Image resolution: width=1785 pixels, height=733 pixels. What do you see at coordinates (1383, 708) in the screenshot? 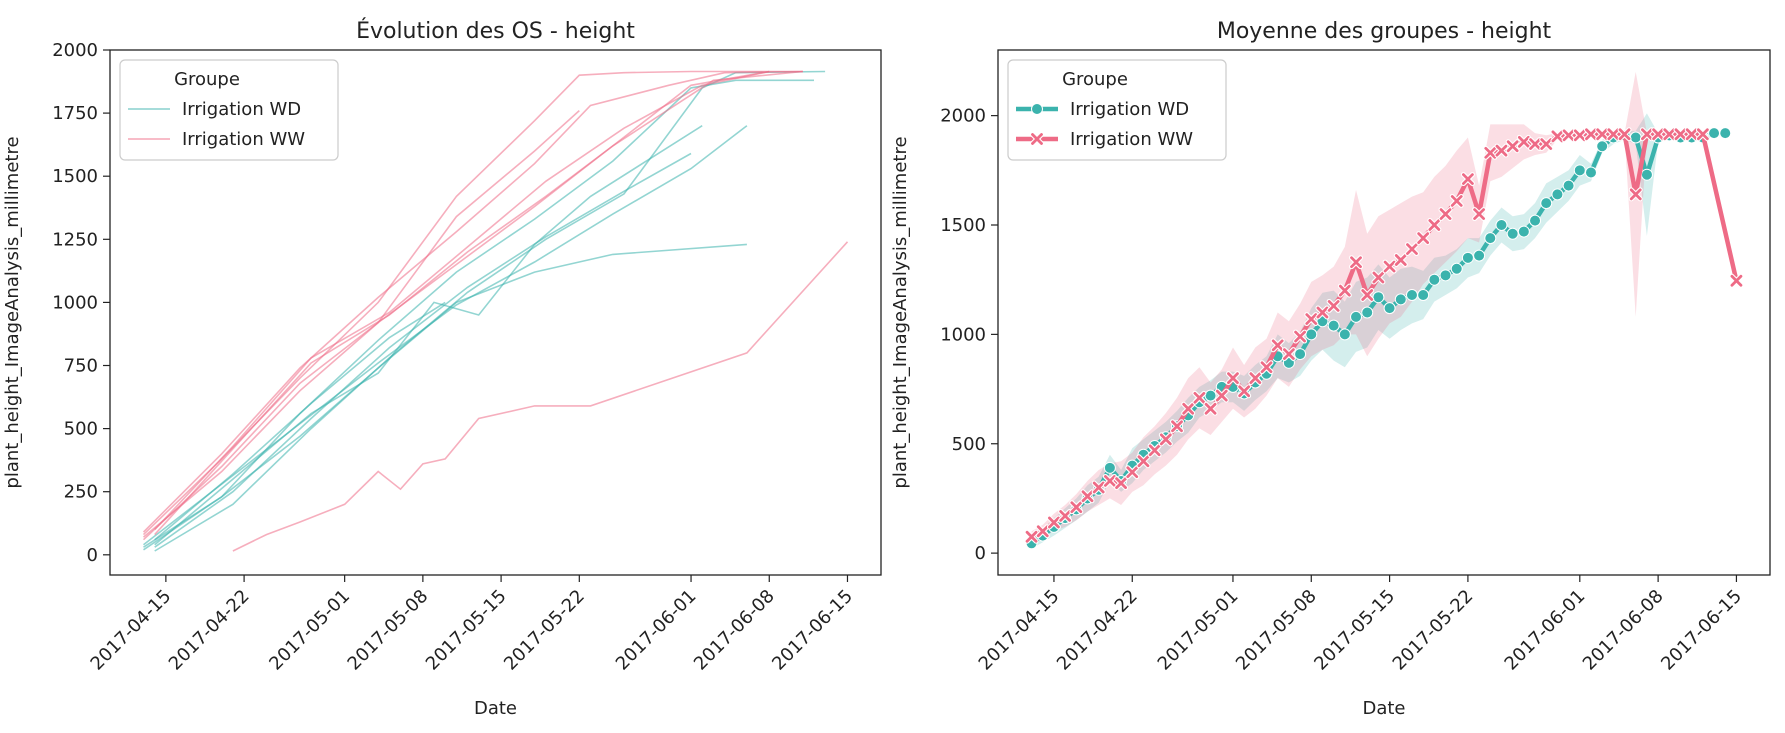
I see `right-x-axis-label: Date` at bounding box center [1383, 708].